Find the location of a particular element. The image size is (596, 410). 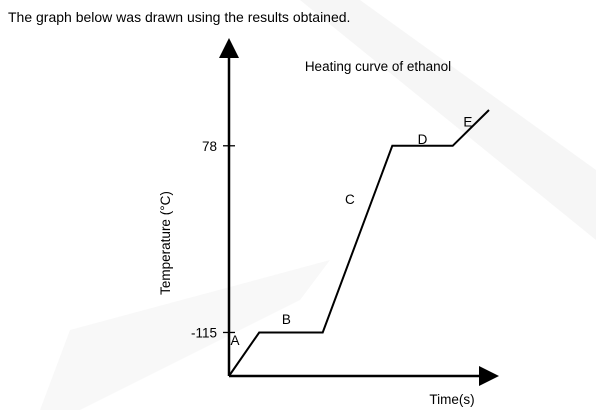

segment-label-d: D is located at coordinates (423, 139).